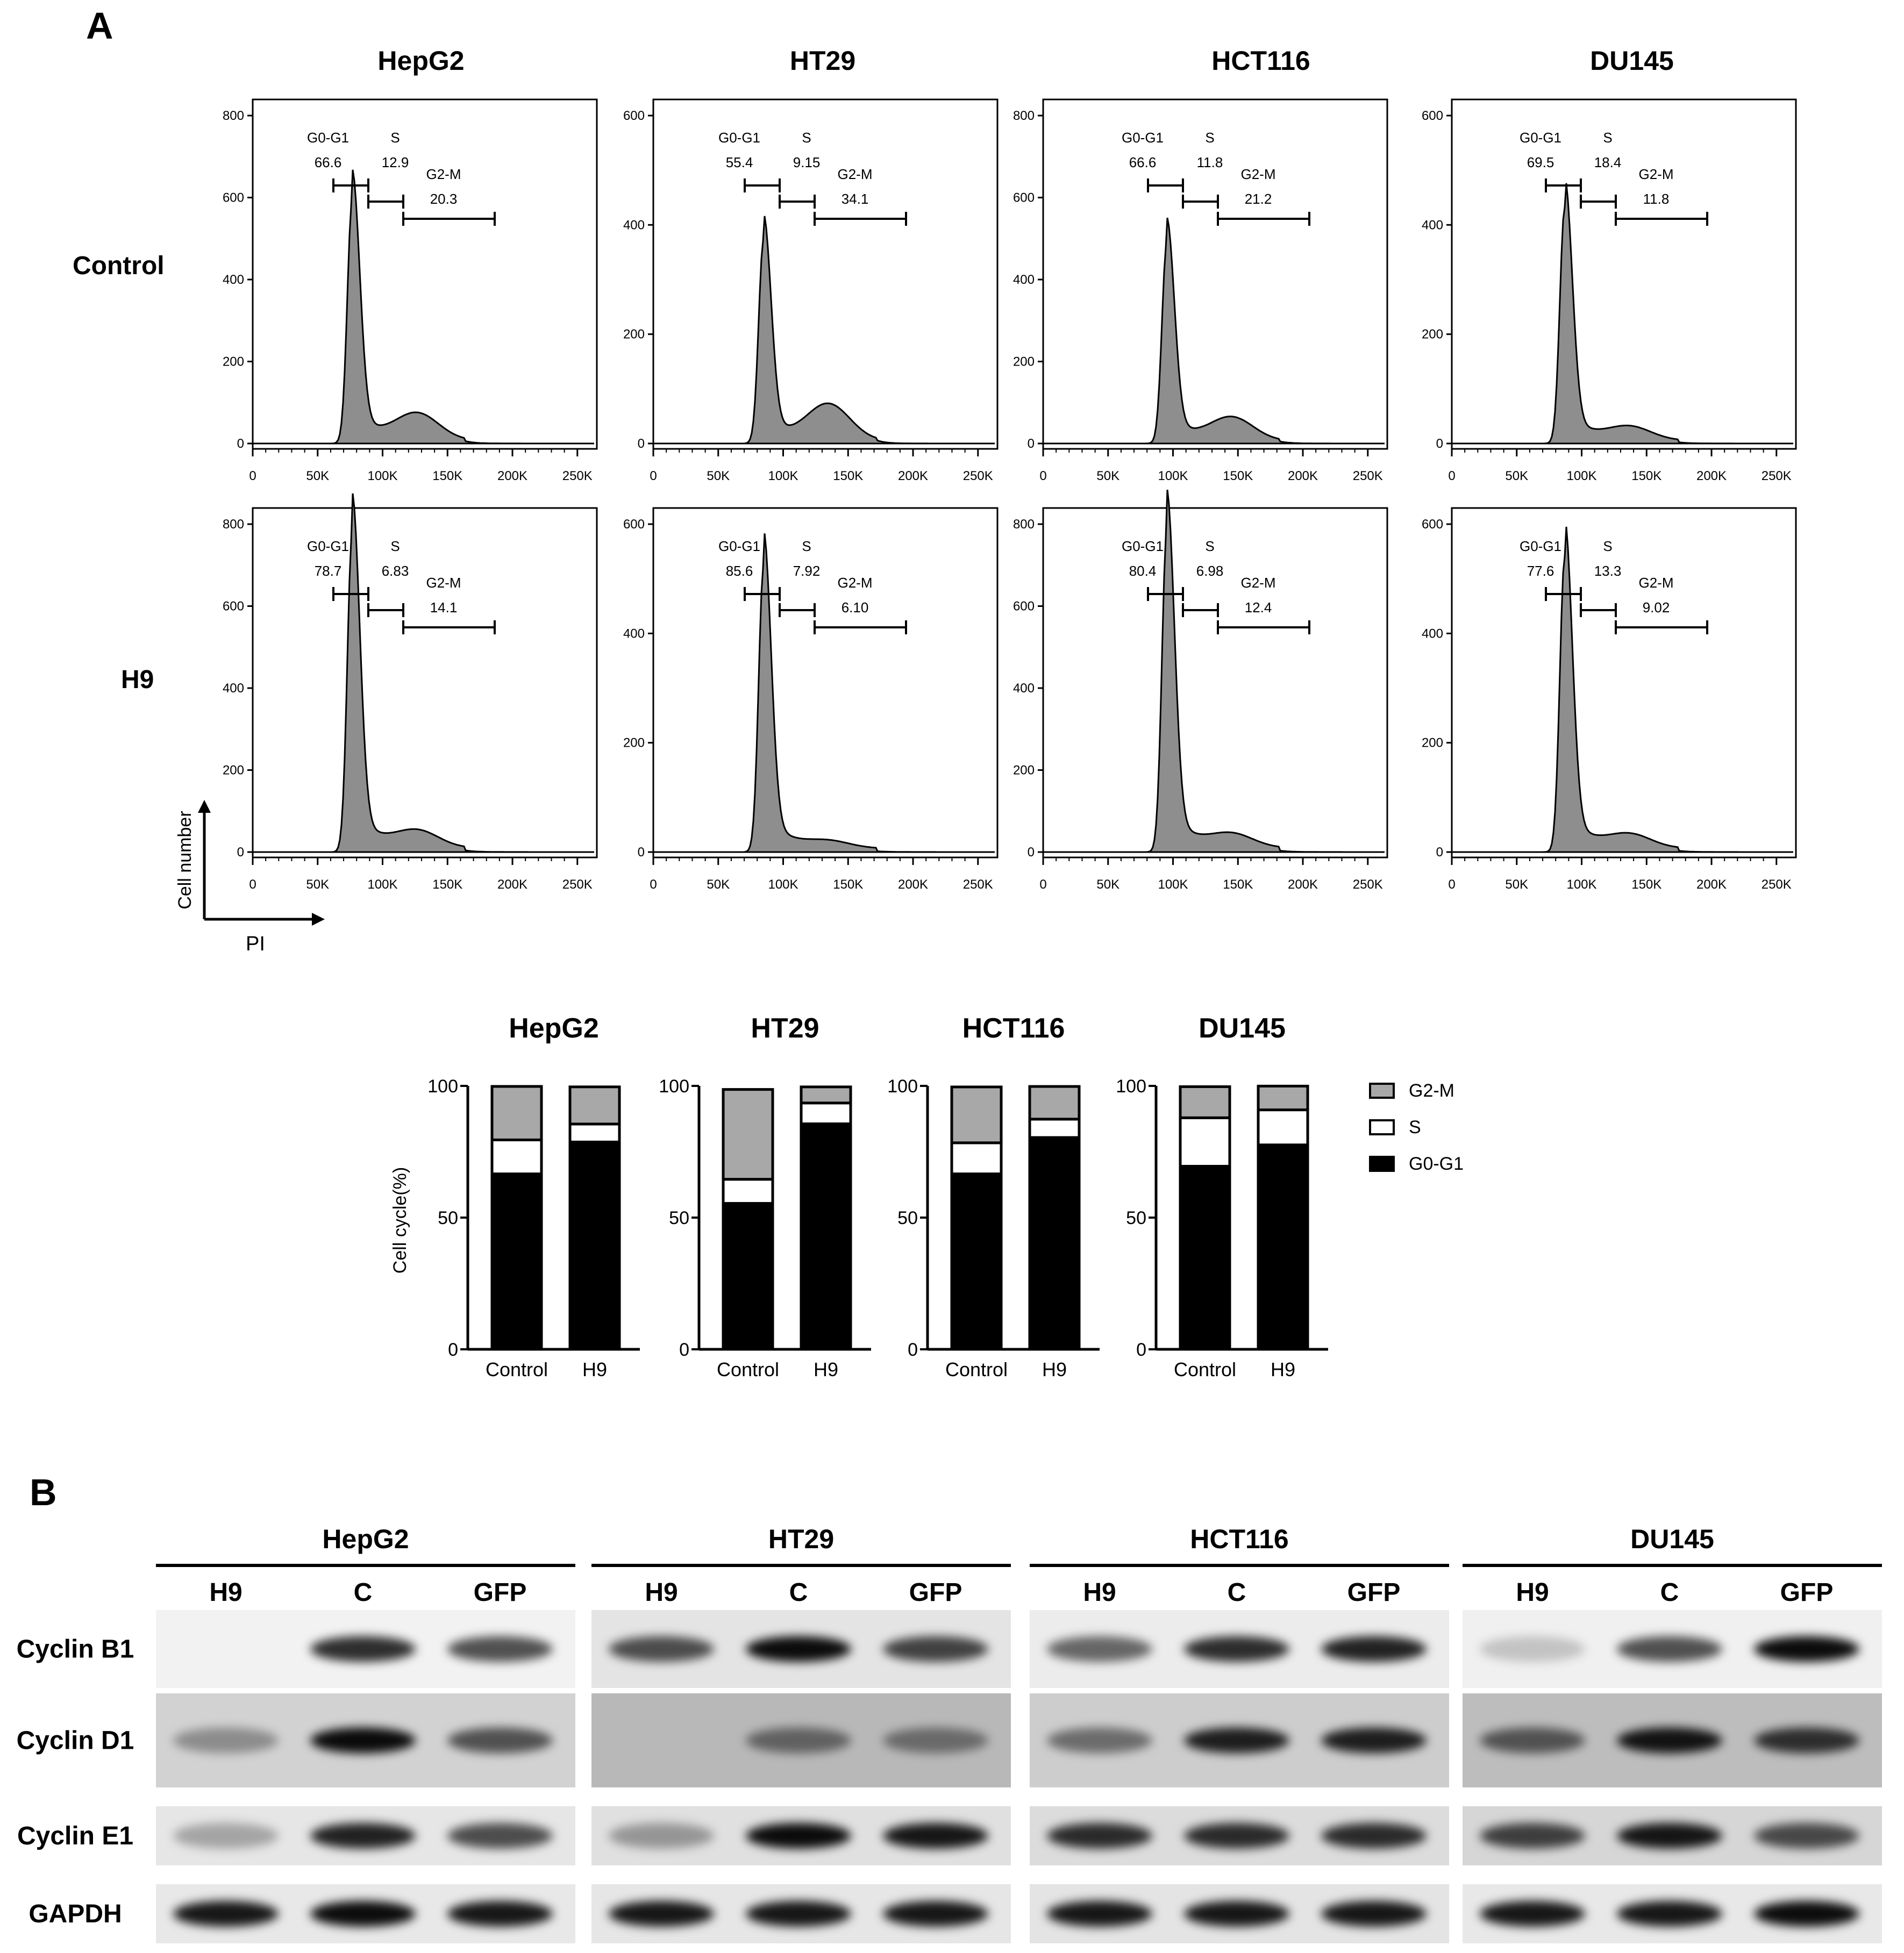 This screenshot has height=1953, width=1904. I want to click on legend-label: G0-G1, so click(1436, 1164).